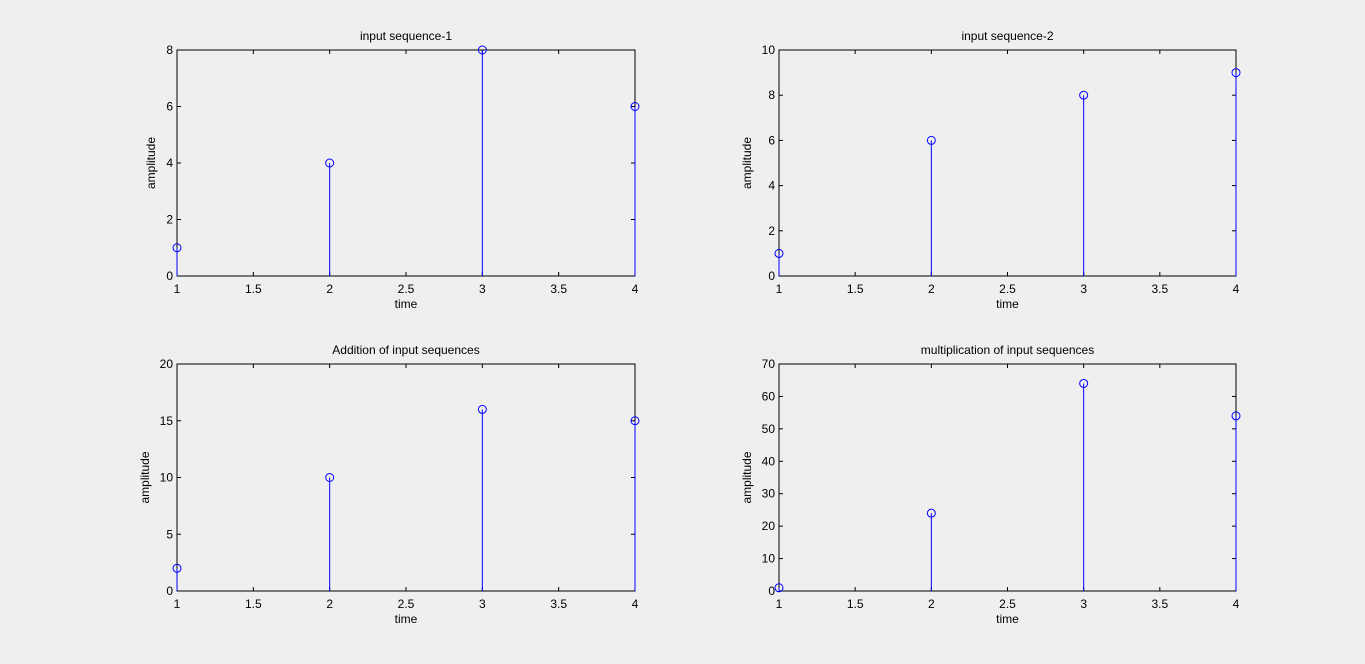 The image size is (1365, 664). I want to click on y-tick-label: 40, so click(769, 461).